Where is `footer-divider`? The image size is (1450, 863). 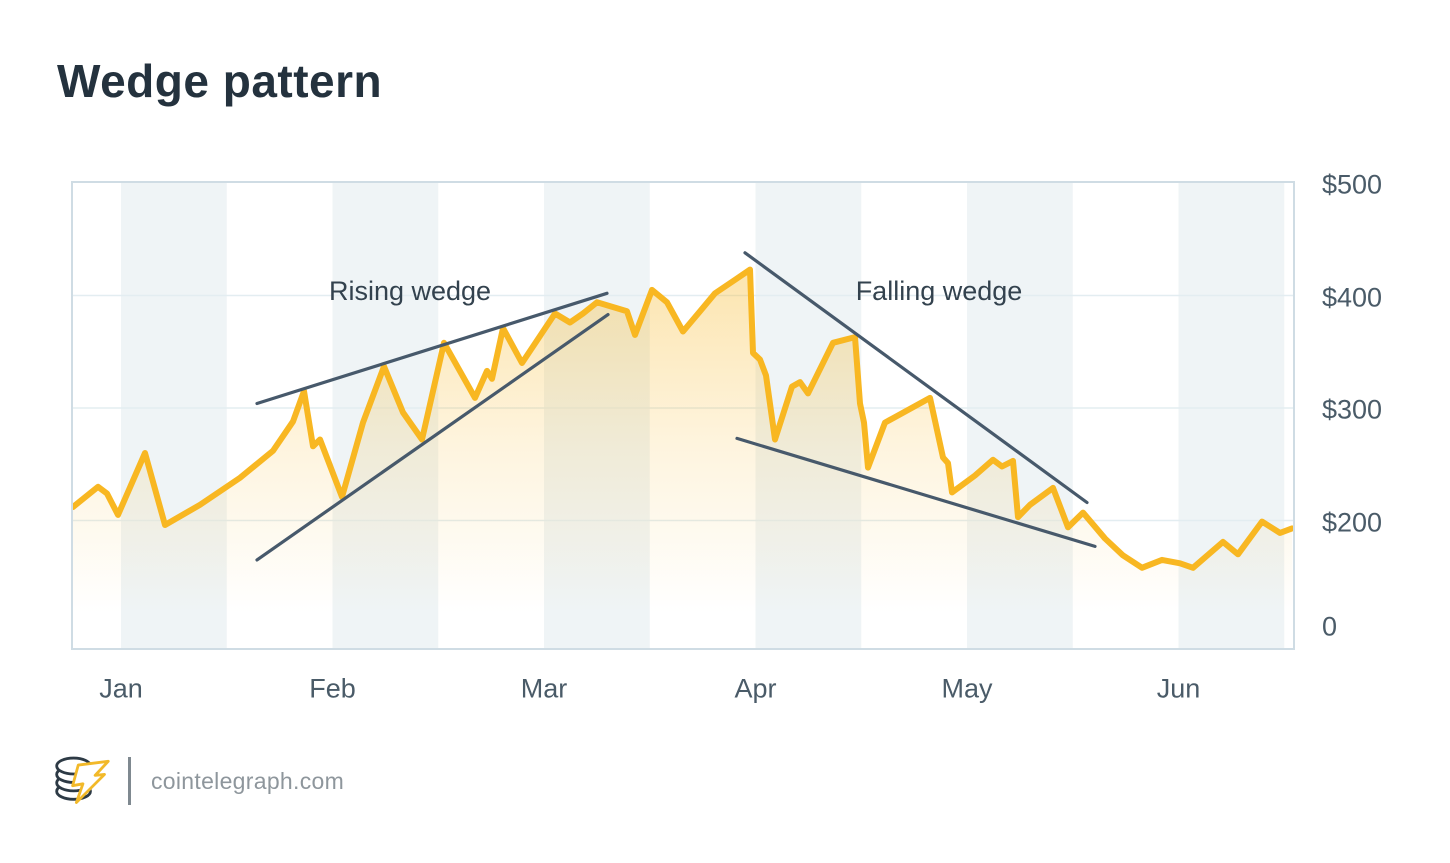
footer-divider is located at coordinates (129, 781).